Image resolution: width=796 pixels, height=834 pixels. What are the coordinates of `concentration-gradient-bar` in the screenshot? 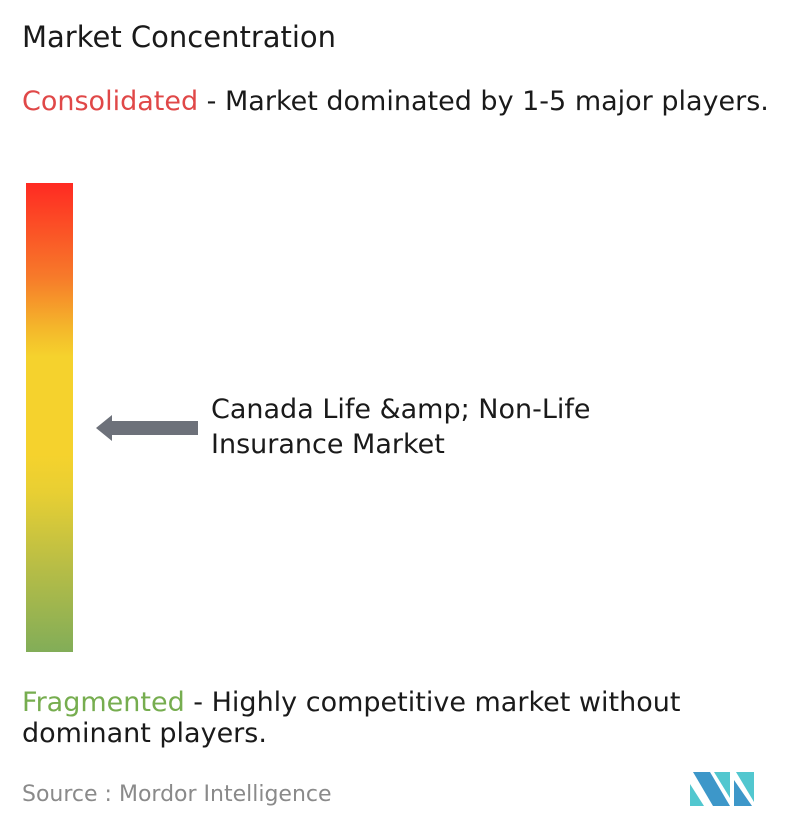 It's located at (49, 417).